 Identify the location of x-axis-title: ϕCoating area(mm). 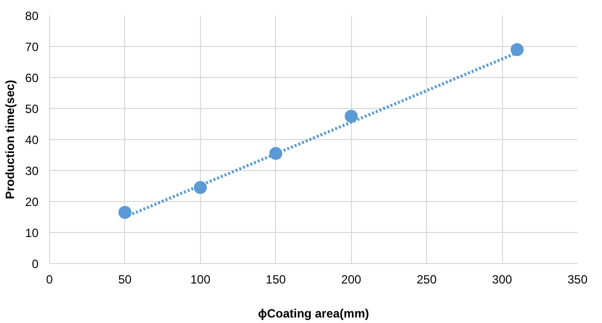
(314, 313).